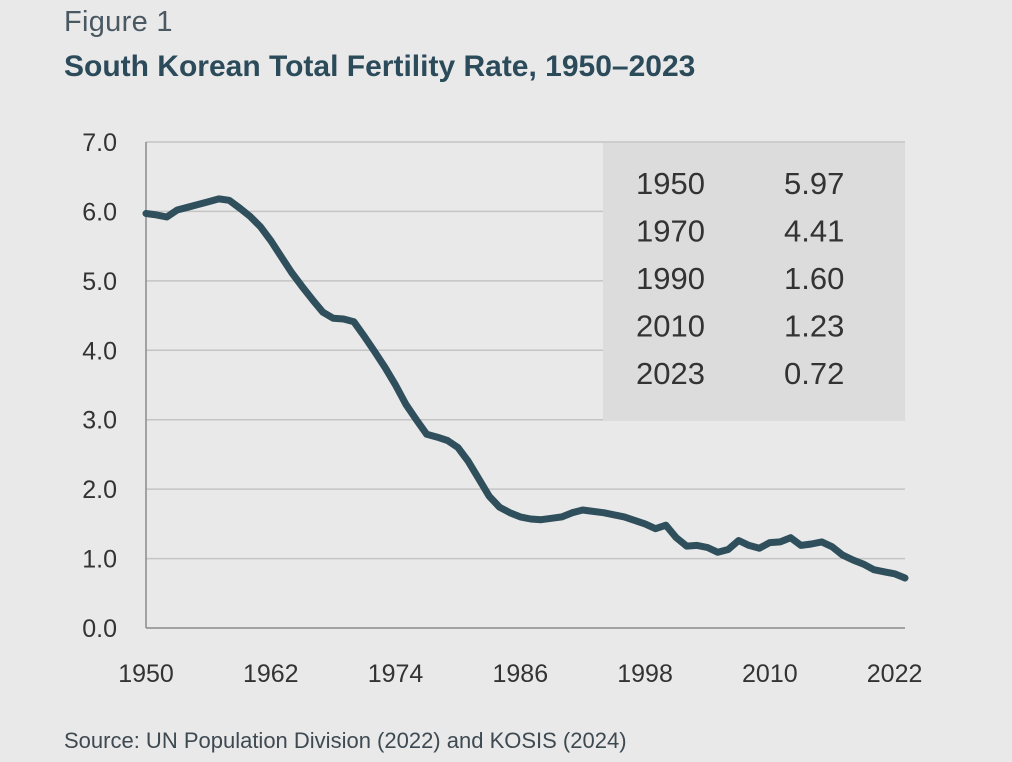 The height and width of the screenshot is (762, 1012). Describe the element at coordinates (670, 231) in the screenshot. I see `inset-table-year-1: 1970` at that location.